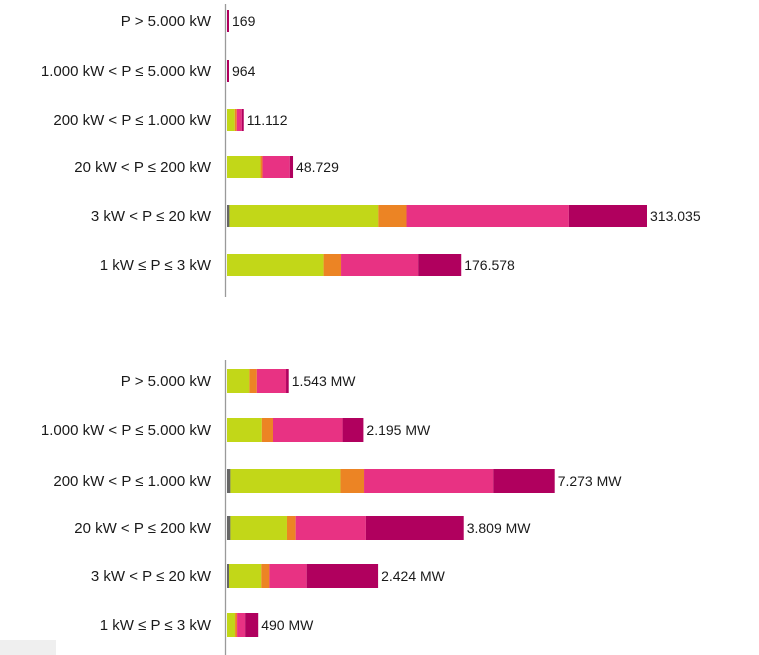 Image resolution: width=759 pixels, height=655 pixels. What do you see at coordinates (499, 528) in the screenshot?
I see `value-label: 3.809 MW` at bounding box center [499, 528].